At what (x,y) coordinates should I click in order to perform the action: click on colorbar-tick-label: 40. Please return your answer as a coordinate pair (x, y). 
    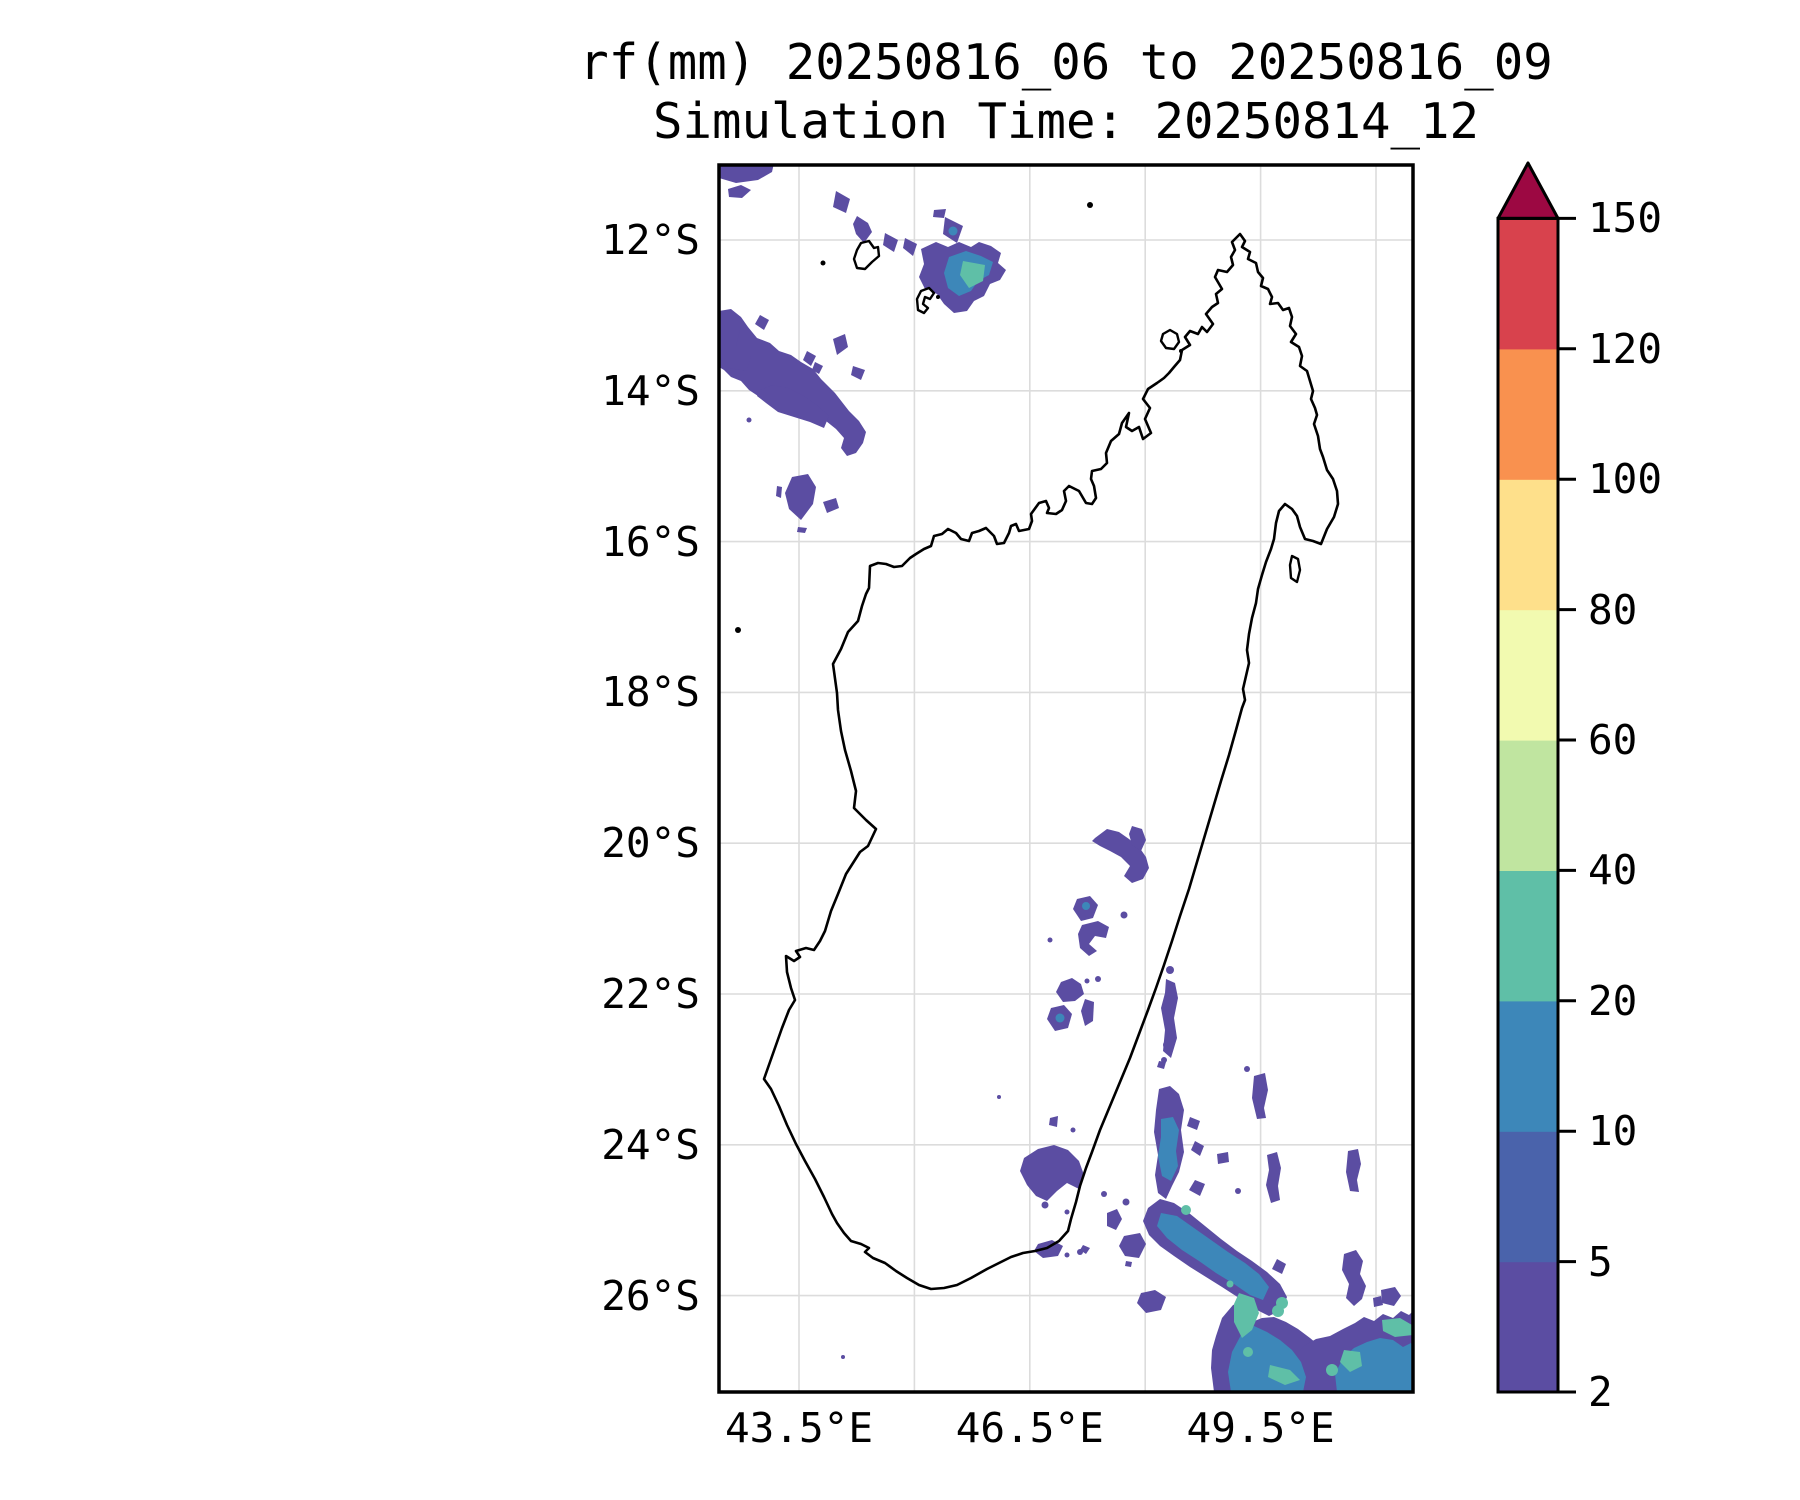
    Looking at the image, I should click on (1613, 870).